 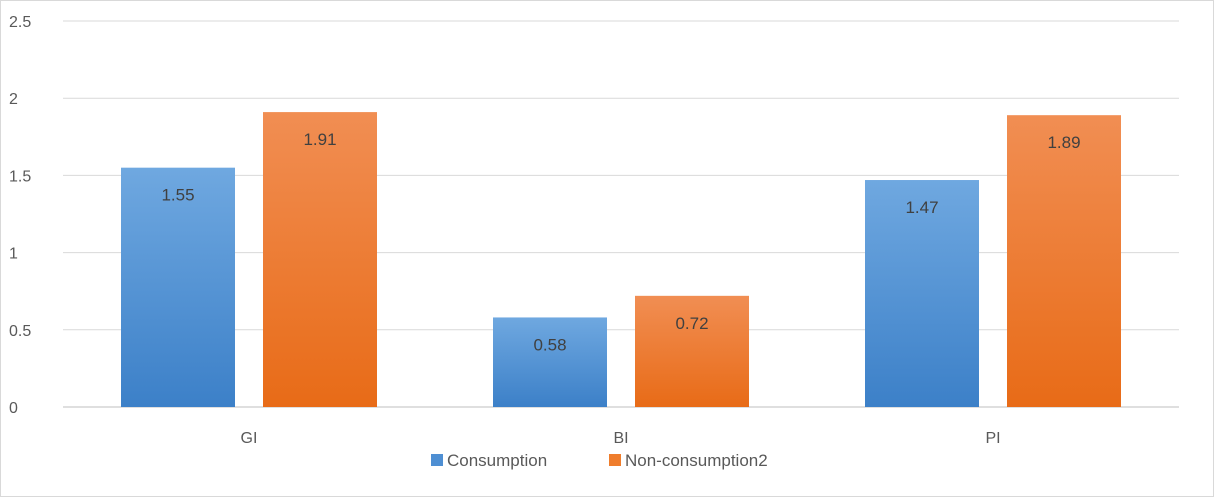 I want to click on bar-pi-non-consumption, so click(x=1064, y=261).